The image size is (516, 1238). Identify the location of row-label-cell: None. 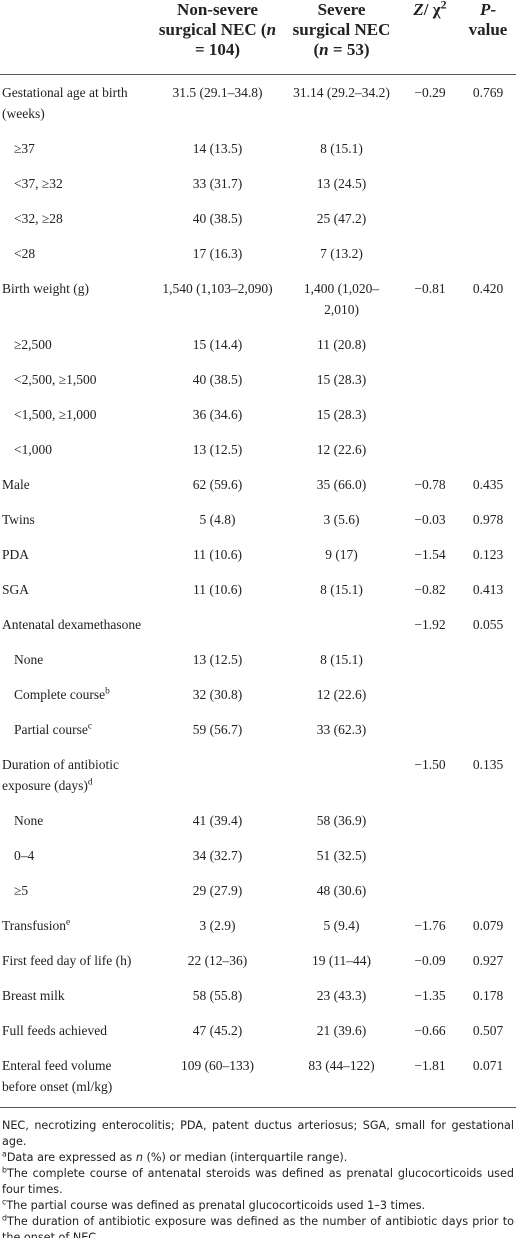
(76, 820).